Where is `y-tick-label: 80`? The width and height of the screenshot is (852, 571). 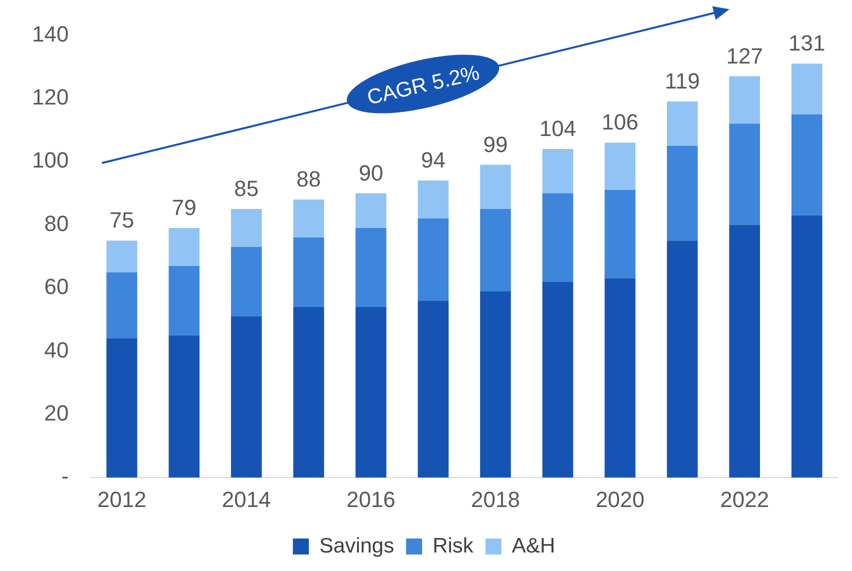
y-tick-label: 80 is located at coordinates (56, 223).